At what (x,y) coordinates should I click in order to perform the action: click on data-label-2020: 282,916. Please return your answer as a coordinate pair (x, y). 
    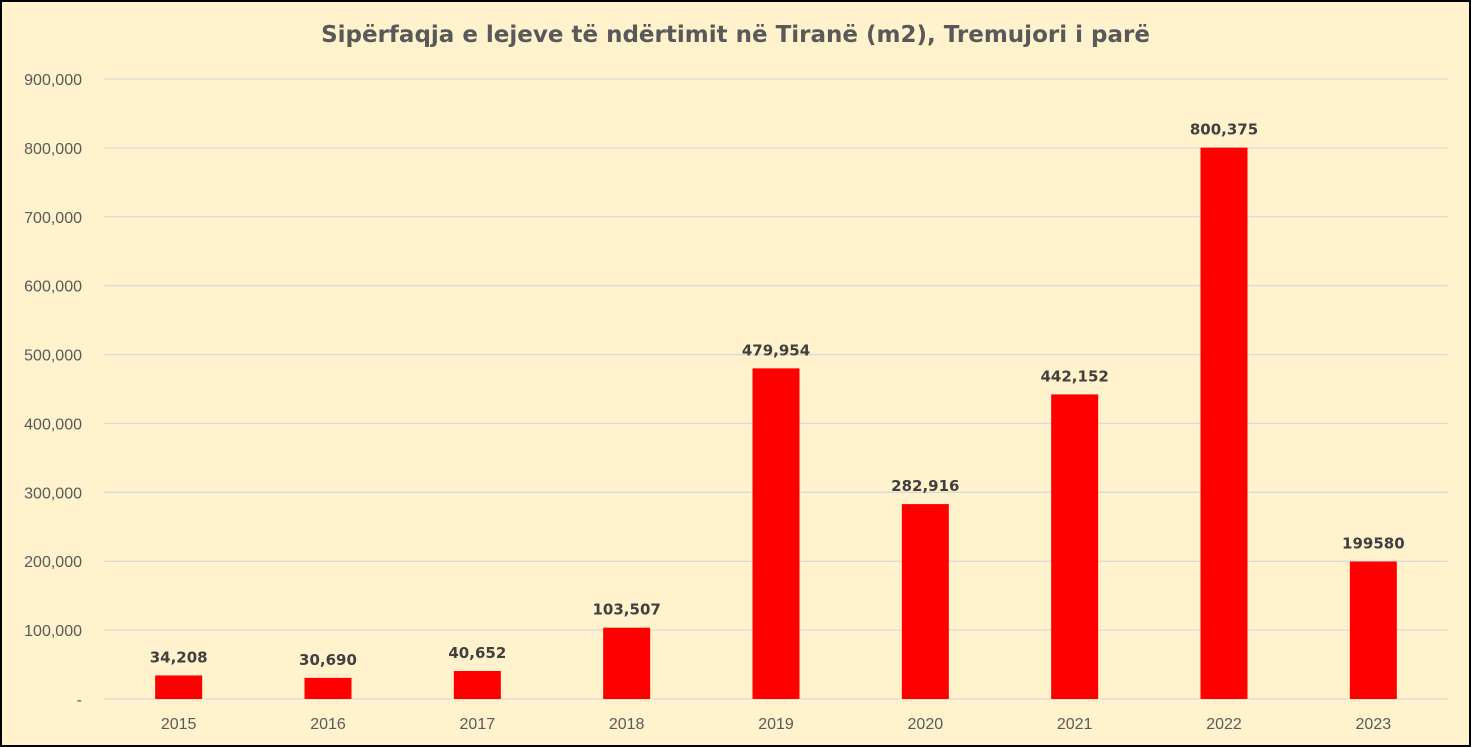
    Looking at the image, I should click on (925, 486).